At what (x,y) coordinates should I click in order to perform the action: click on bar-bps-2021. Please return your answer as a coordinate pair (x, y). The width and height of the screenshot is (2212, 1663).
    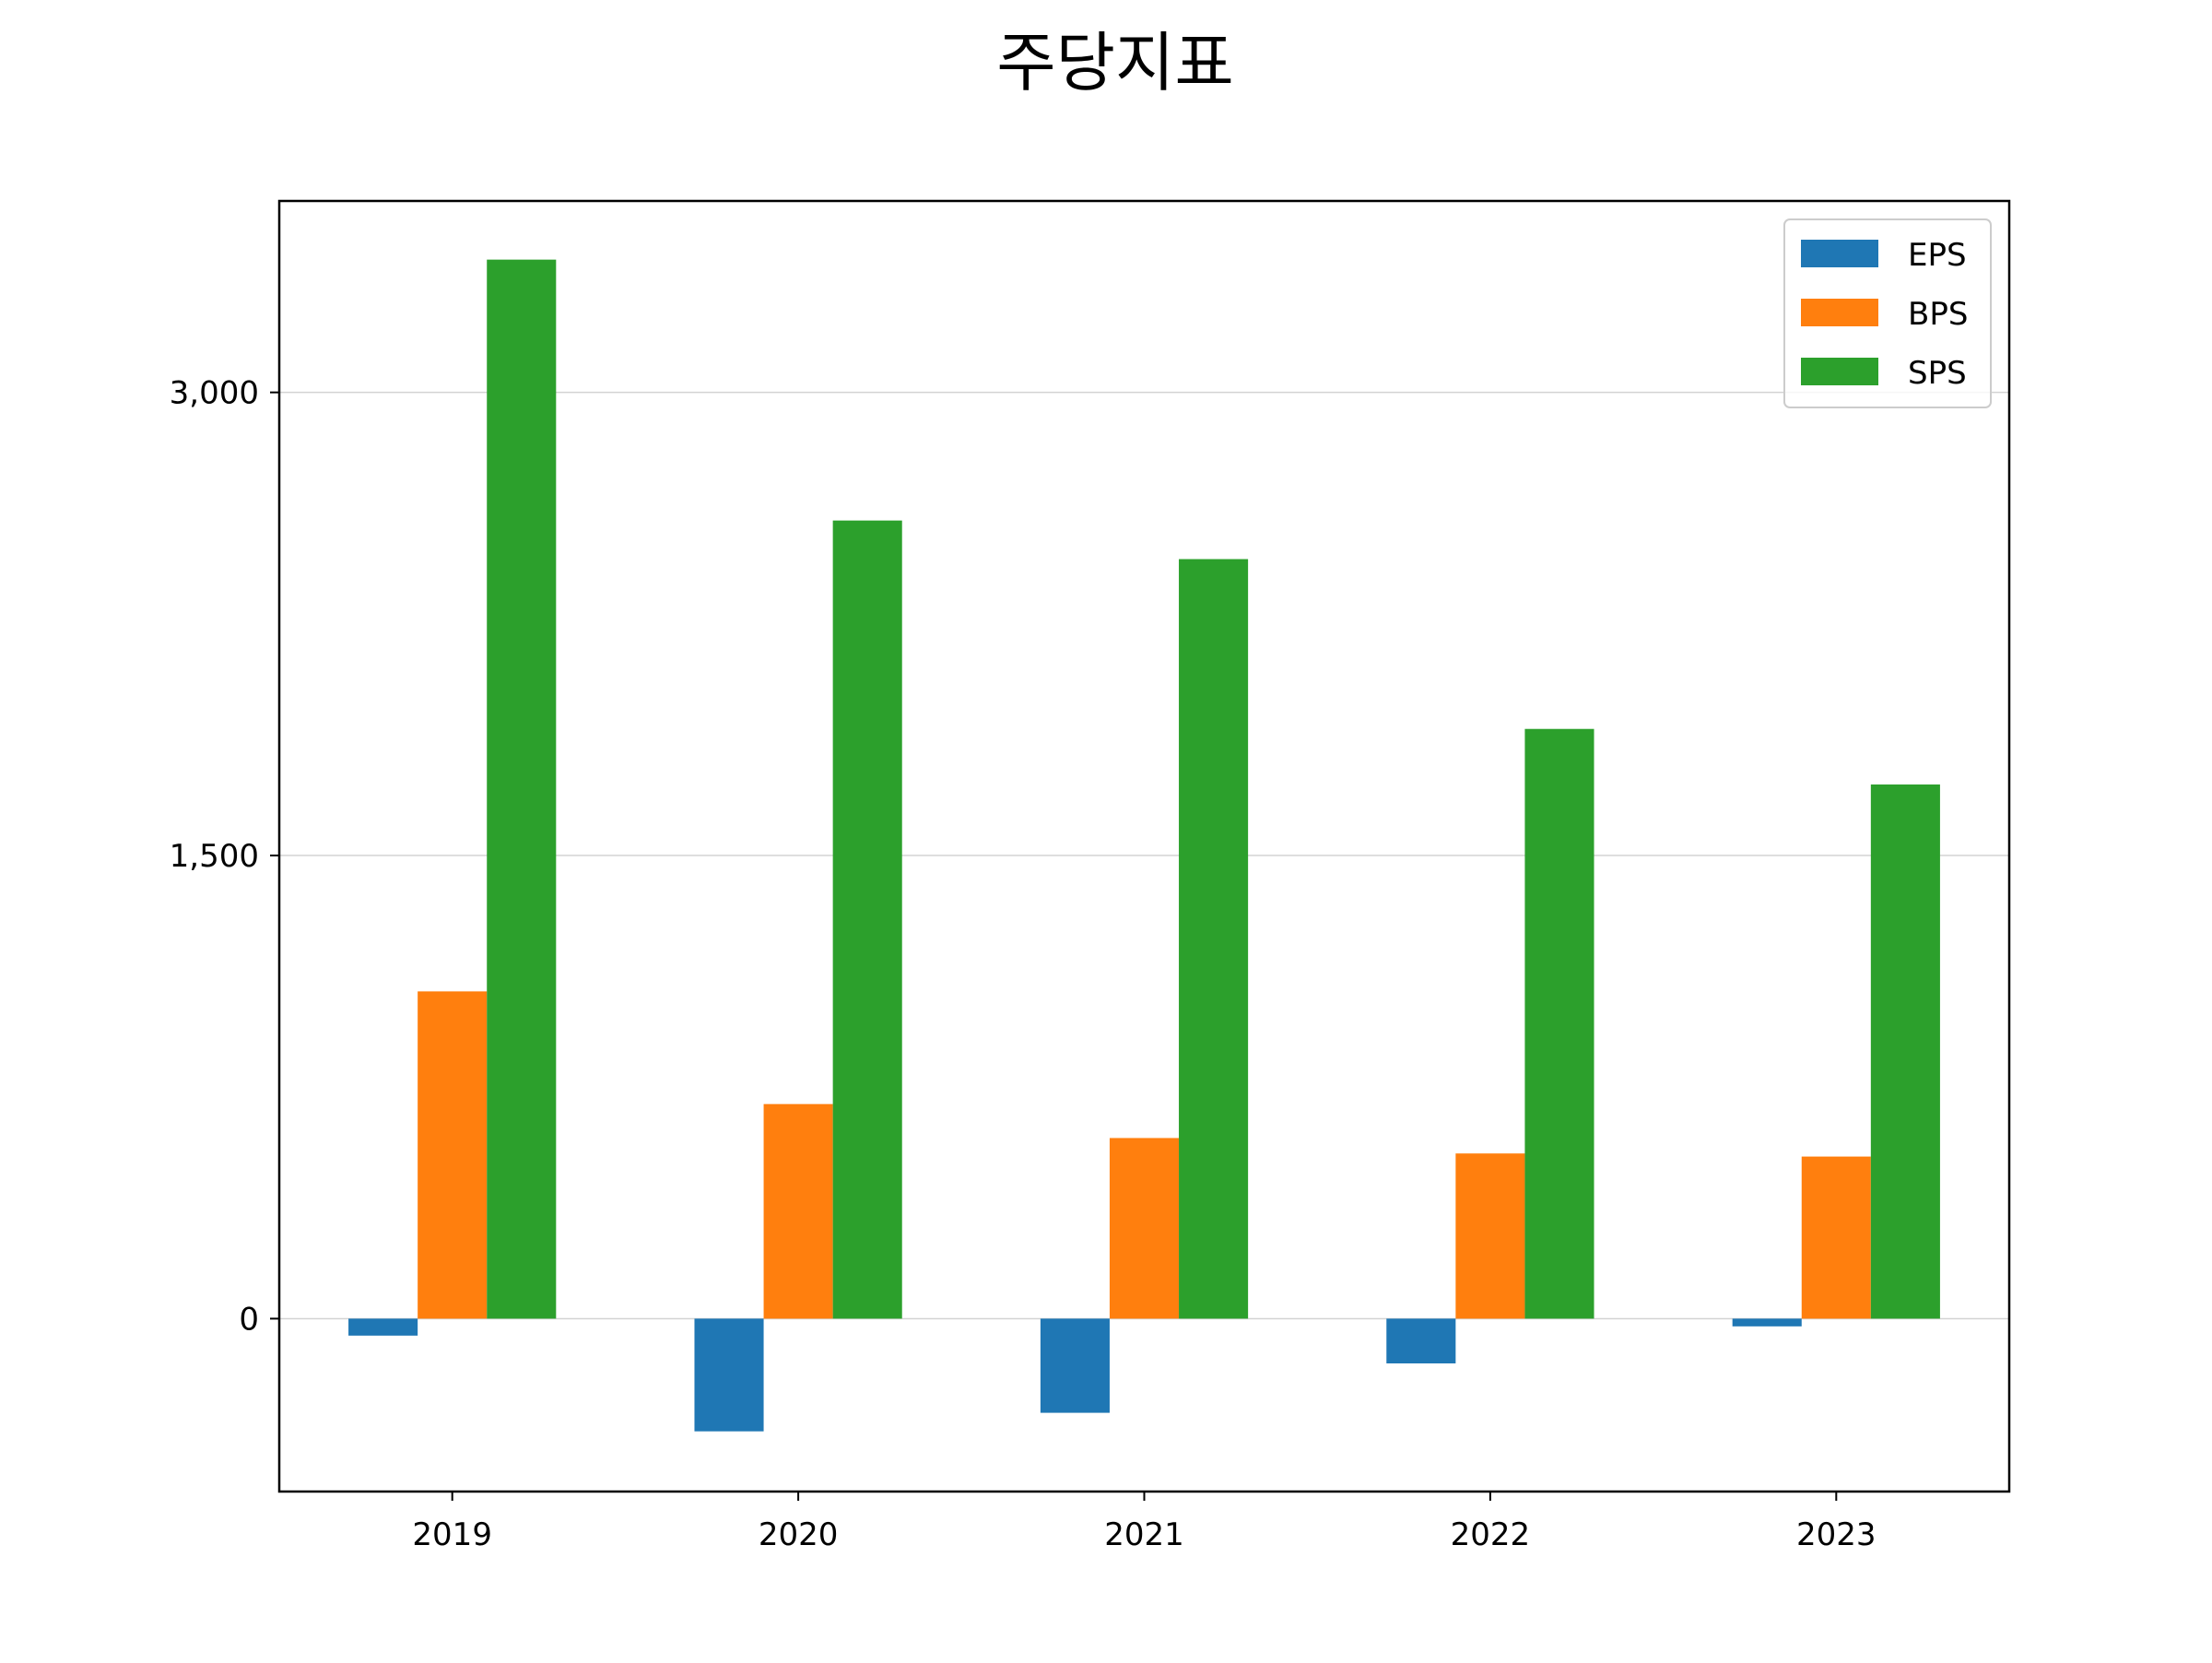
    Looking at the image, I should click on (1144, 1228).